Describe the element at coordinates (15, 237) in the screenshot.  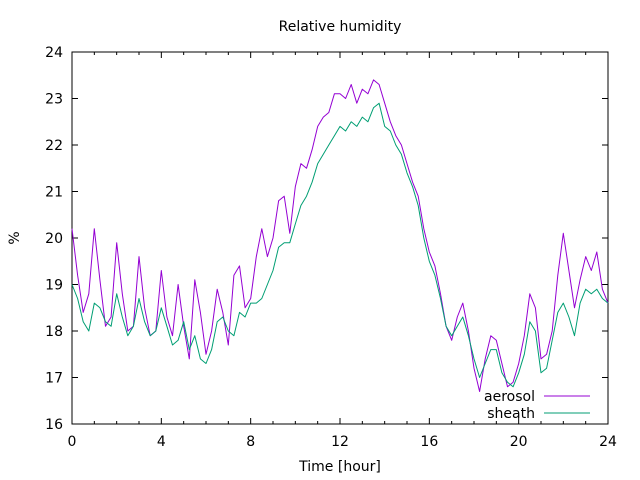
I see `y-axis-label: %` at that location.